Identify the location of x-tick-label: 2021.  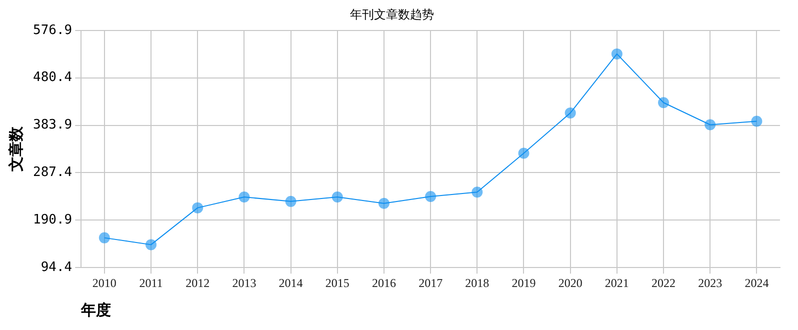
(616, 283).